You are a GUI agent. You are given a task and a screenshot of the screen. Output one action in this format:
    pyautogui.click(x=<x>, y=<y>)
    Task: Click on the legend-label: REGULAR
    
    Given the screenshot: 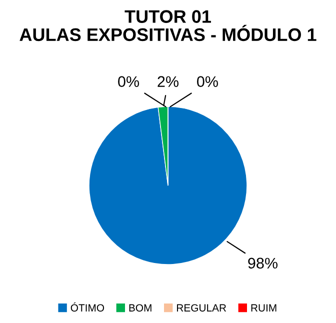 What is the action you would take?
    pyautogui.click(x=201, y=308)
    